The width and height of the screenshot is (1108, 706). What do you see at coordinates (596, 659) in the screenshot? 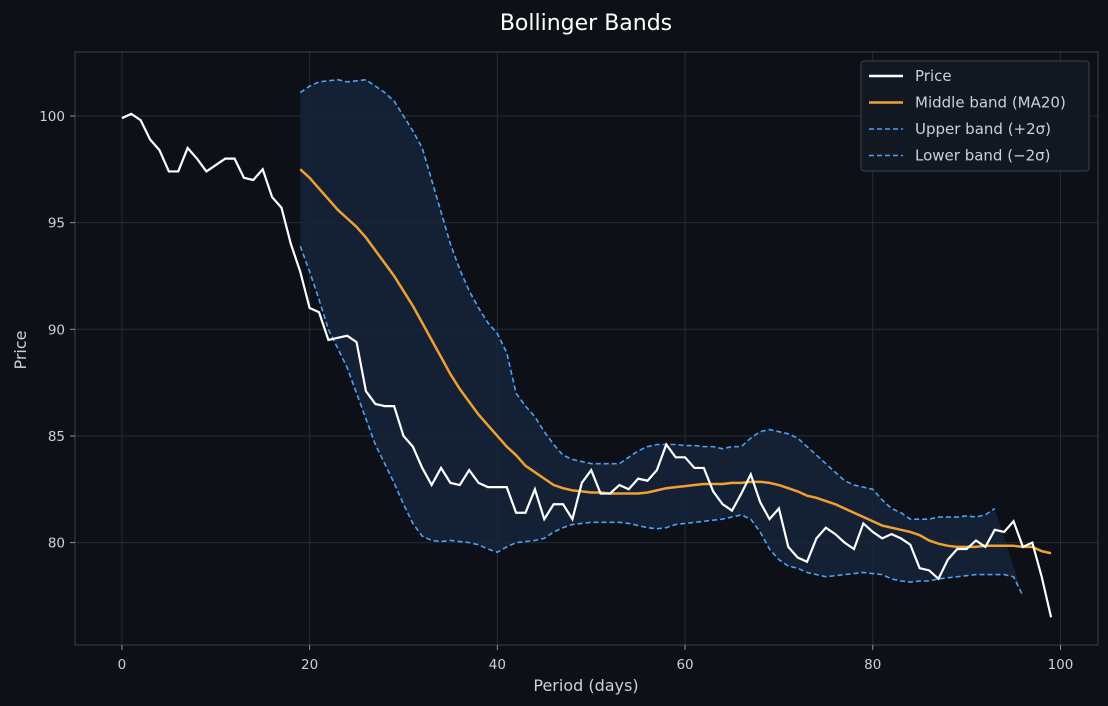
I see `x-axis-ticks: 0 20 40 60 80 100` at bounding box center [596, 659].